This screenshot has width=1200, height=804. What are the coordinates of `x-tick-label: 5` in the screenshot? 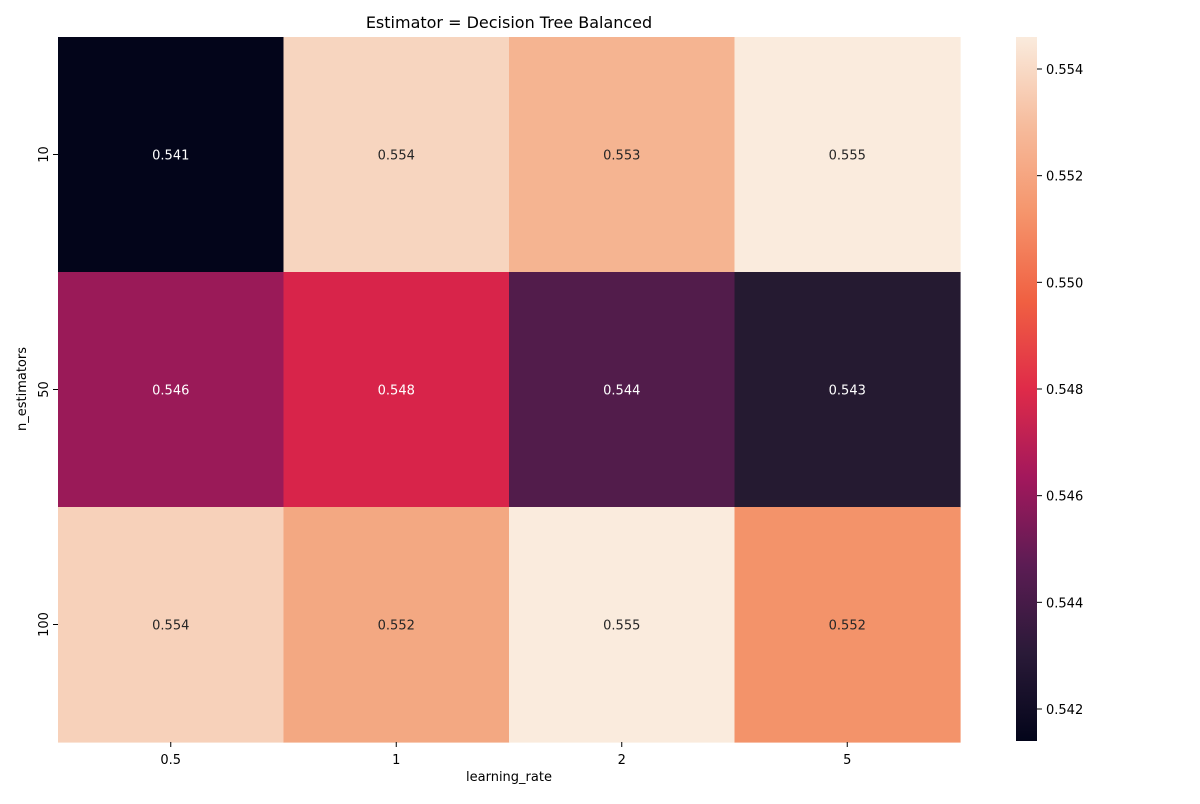 It's located at (847, 760).